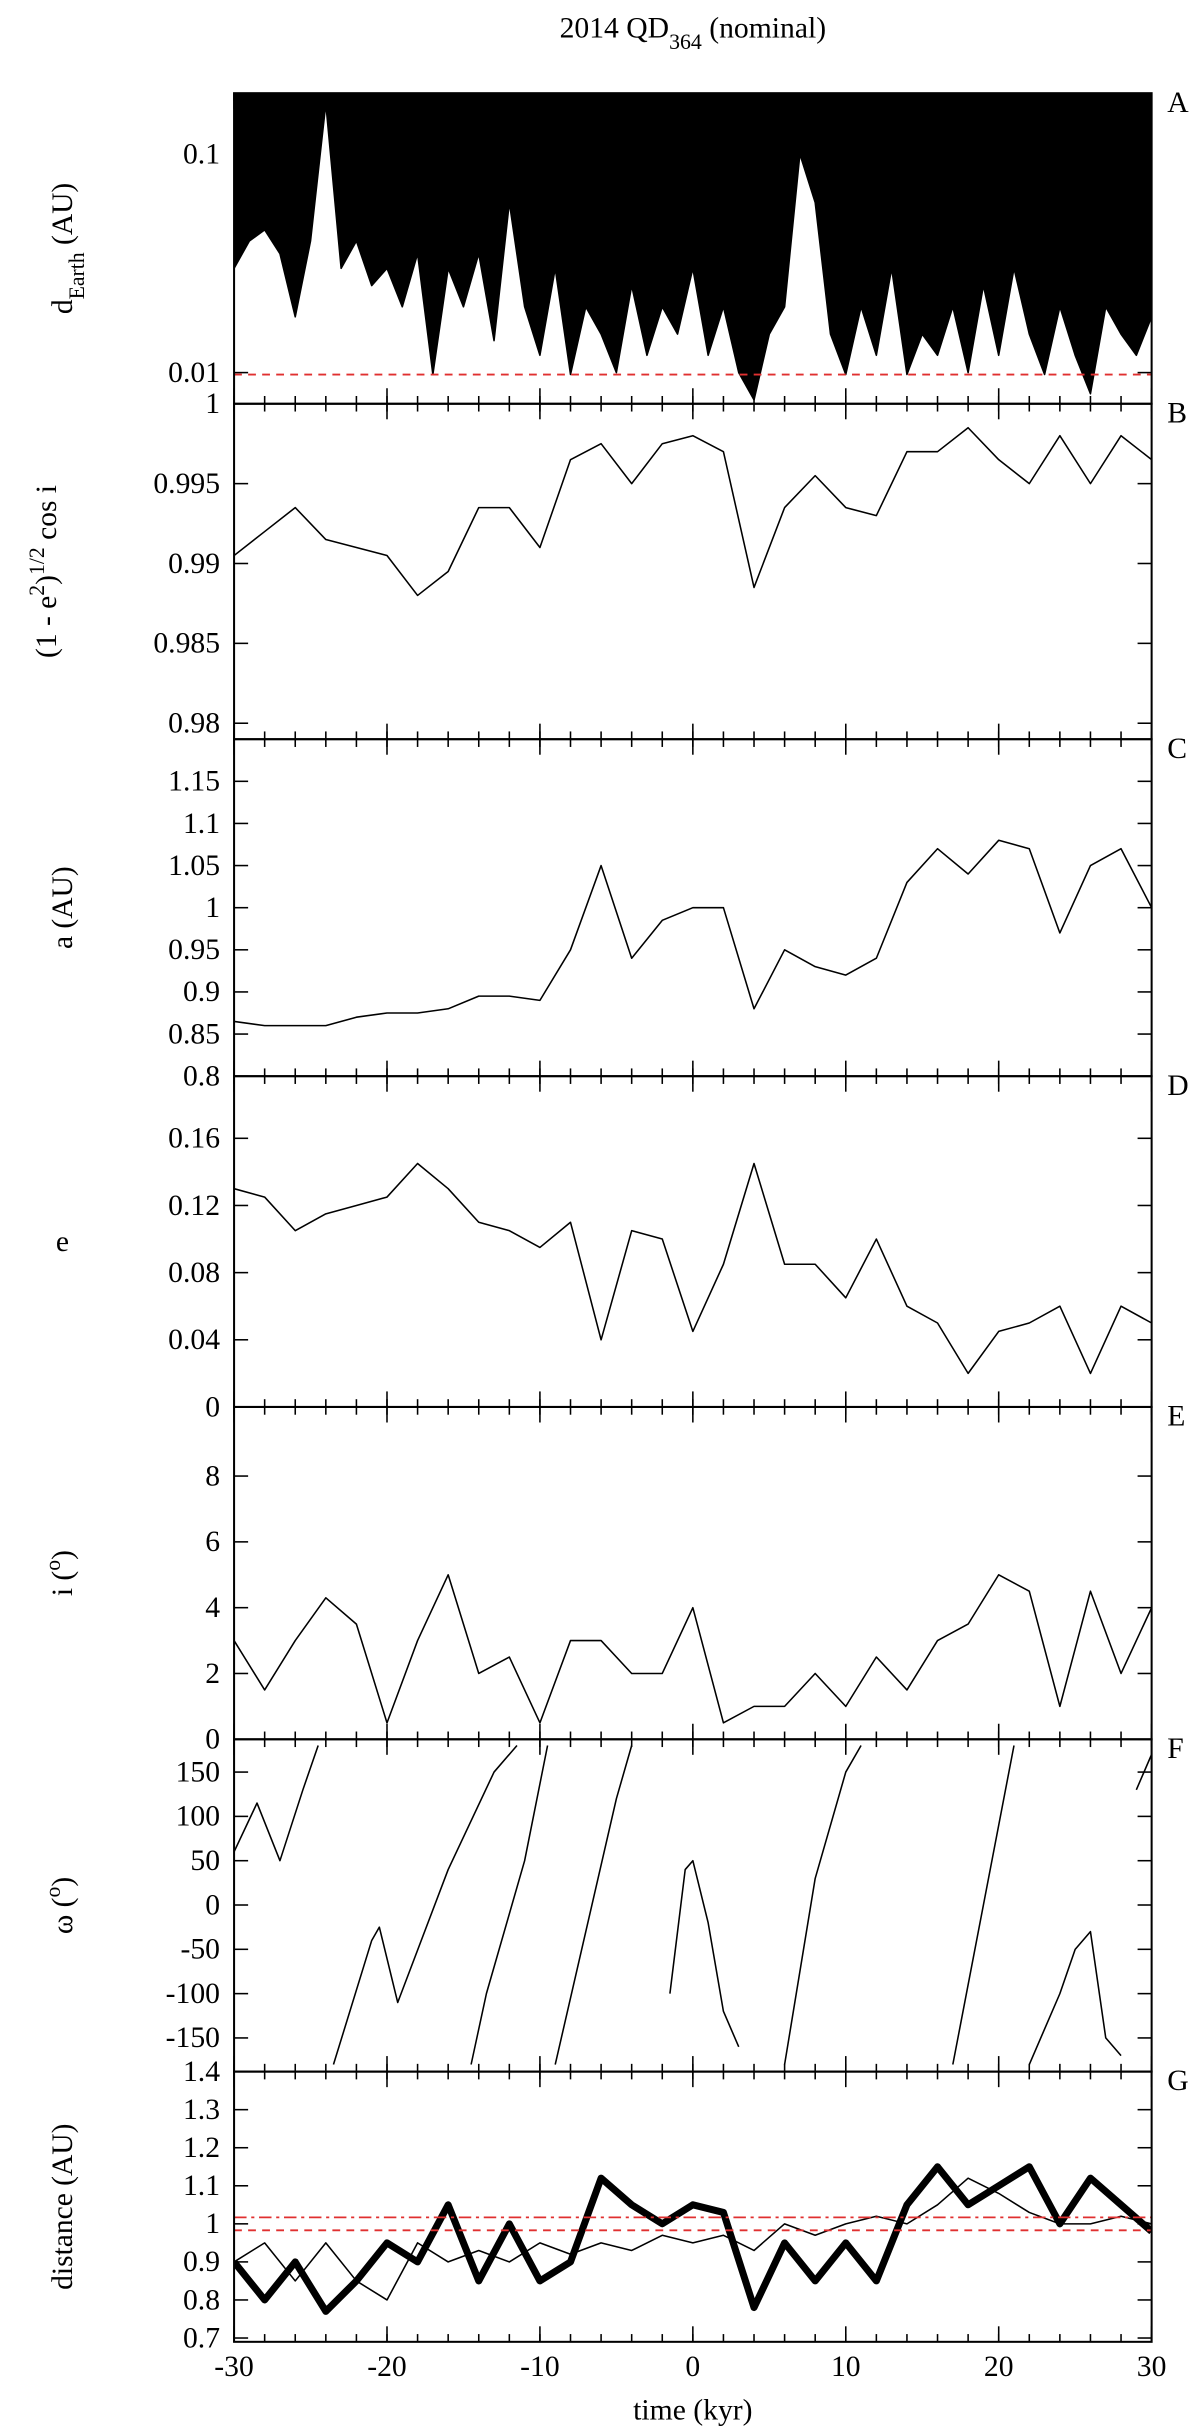  Describe the element at coordinates (194, 564) in the screenshot. I see `y-tick-label: 0.99` at that location.